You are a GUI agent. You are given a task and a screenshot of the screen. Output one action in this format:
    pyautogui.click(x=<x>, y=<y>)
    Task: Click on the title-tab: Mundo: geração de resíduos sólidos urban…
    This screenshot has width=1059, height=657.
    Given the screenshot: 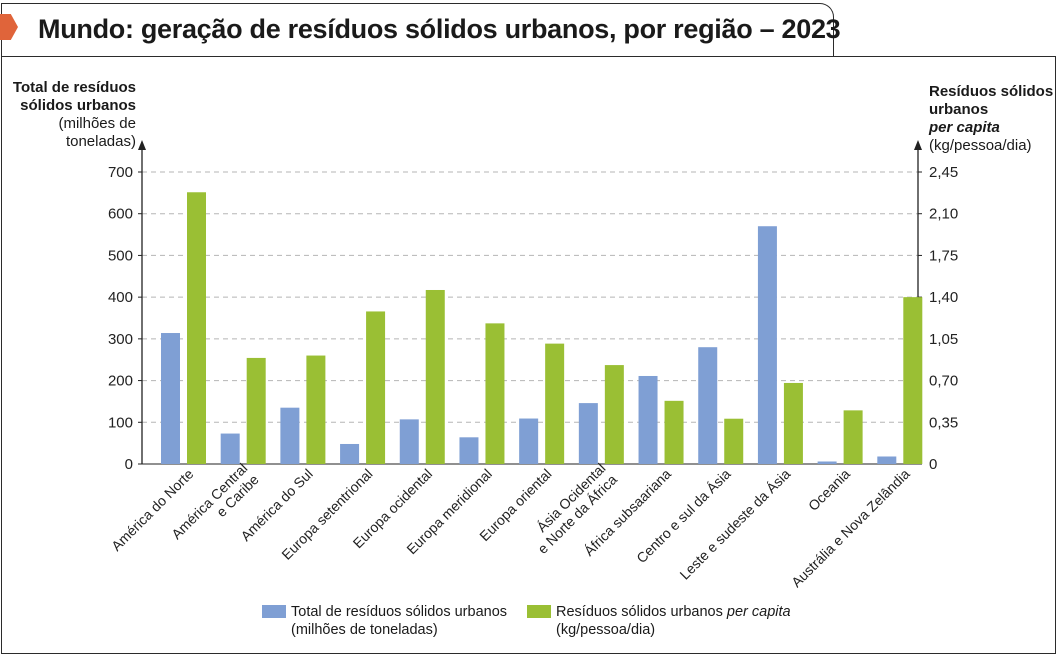 What is the action you would take?
    pyautogui.click(x=421, y=30)
    